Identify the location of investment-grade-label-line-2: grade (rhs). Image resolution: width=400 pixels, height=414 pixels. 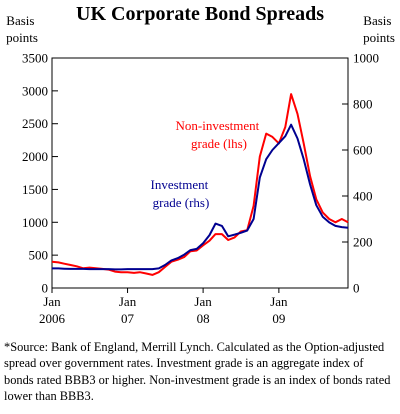
(181, 202).